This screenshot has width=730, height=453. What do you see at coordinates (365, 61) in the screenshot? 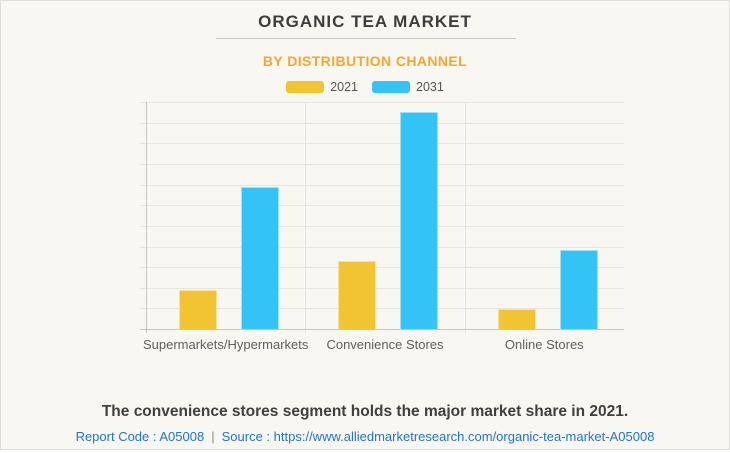
I see `chart-subtitle: BY DISTRIBUTION CHANNEL` at bounding box center [365, 61].